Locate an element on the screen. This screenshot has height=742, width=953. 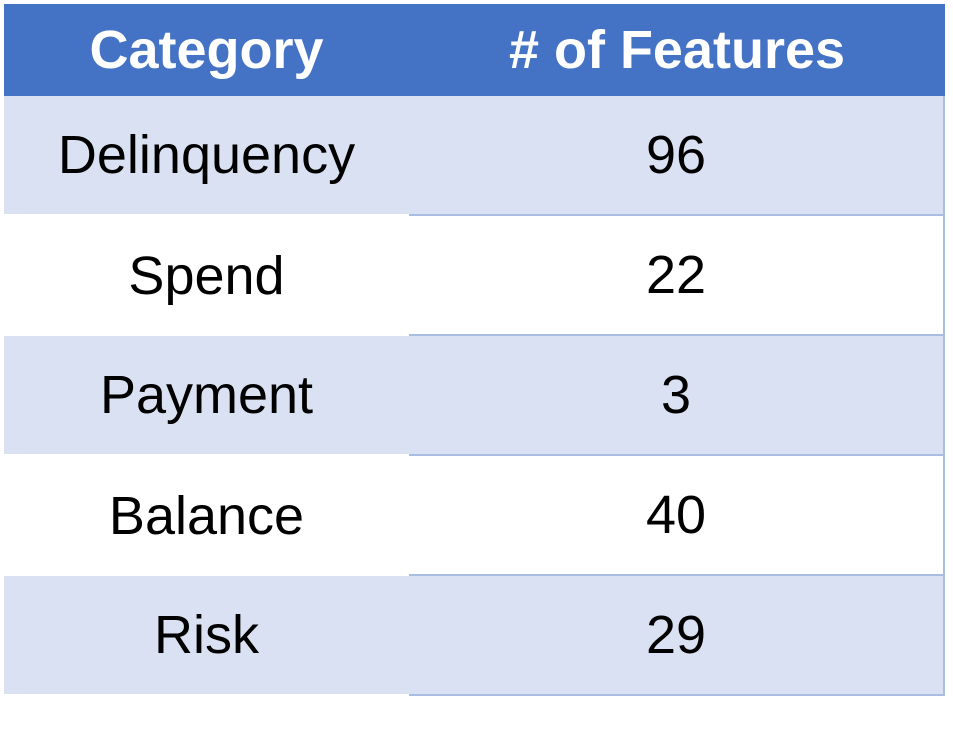
features-cell: 22 is located at coordinates (677, 276).